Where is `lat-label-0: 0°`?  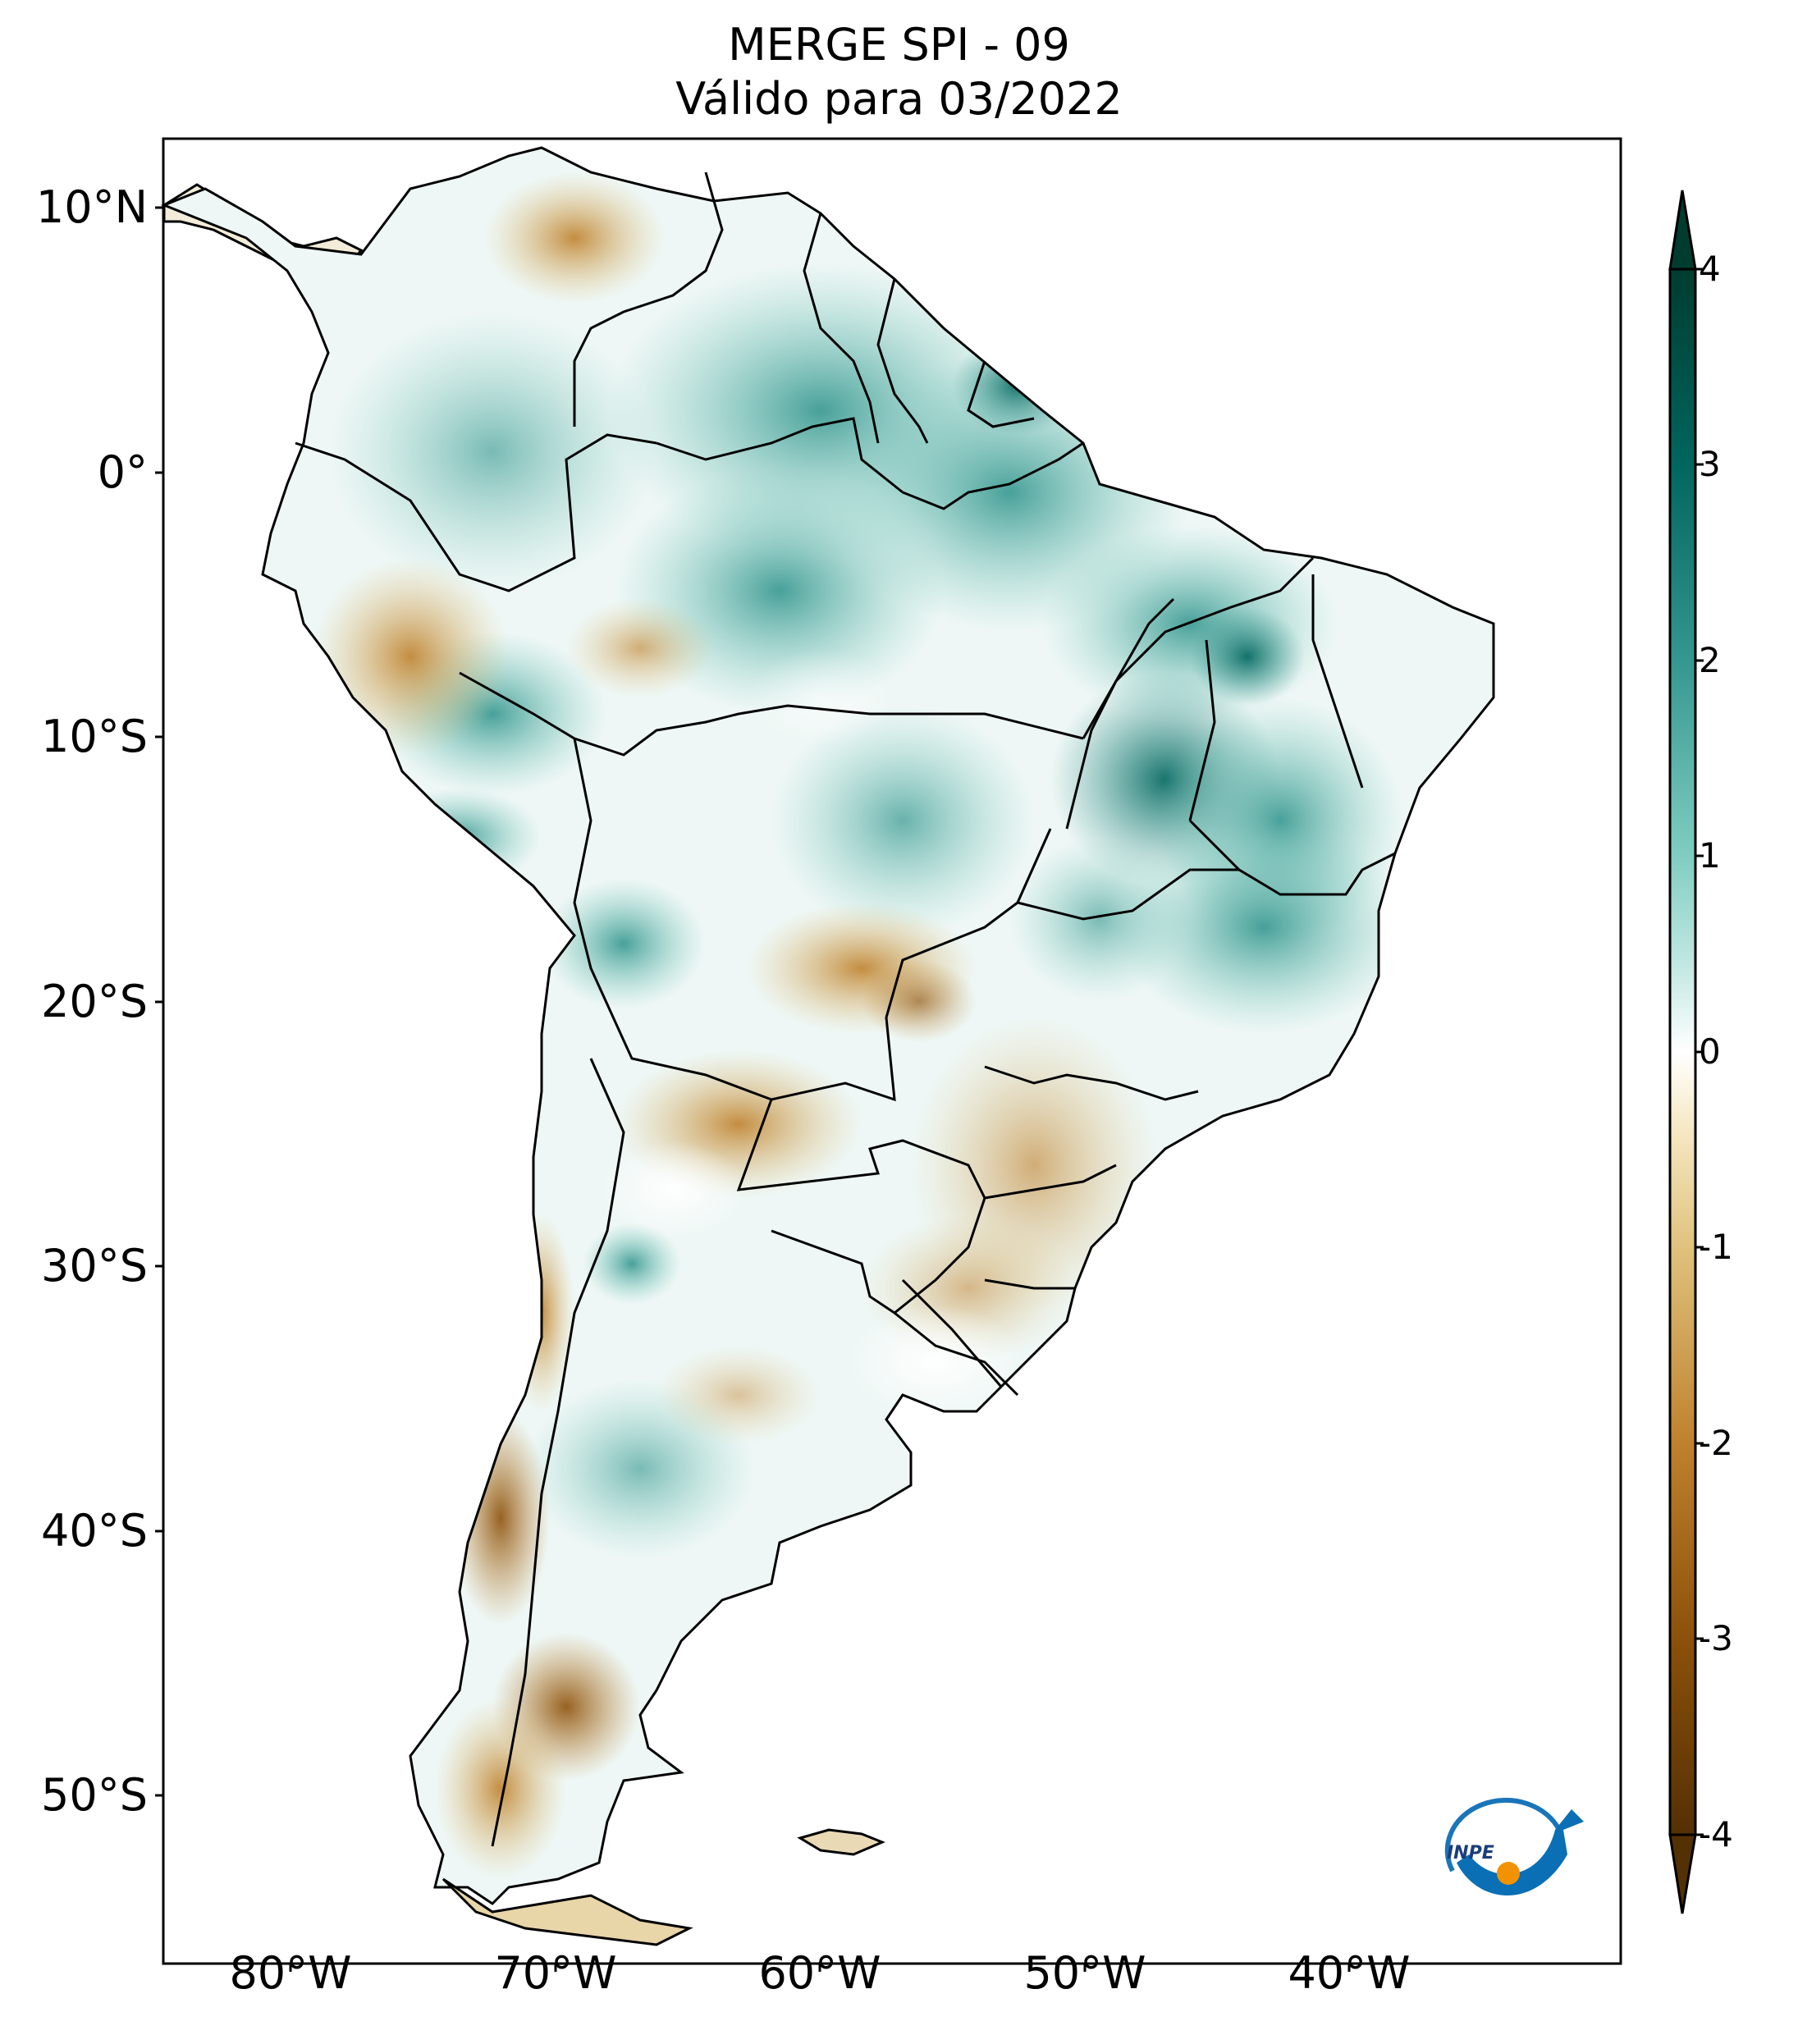
lat-label-0: 0° is located at coordinates (122, 472).